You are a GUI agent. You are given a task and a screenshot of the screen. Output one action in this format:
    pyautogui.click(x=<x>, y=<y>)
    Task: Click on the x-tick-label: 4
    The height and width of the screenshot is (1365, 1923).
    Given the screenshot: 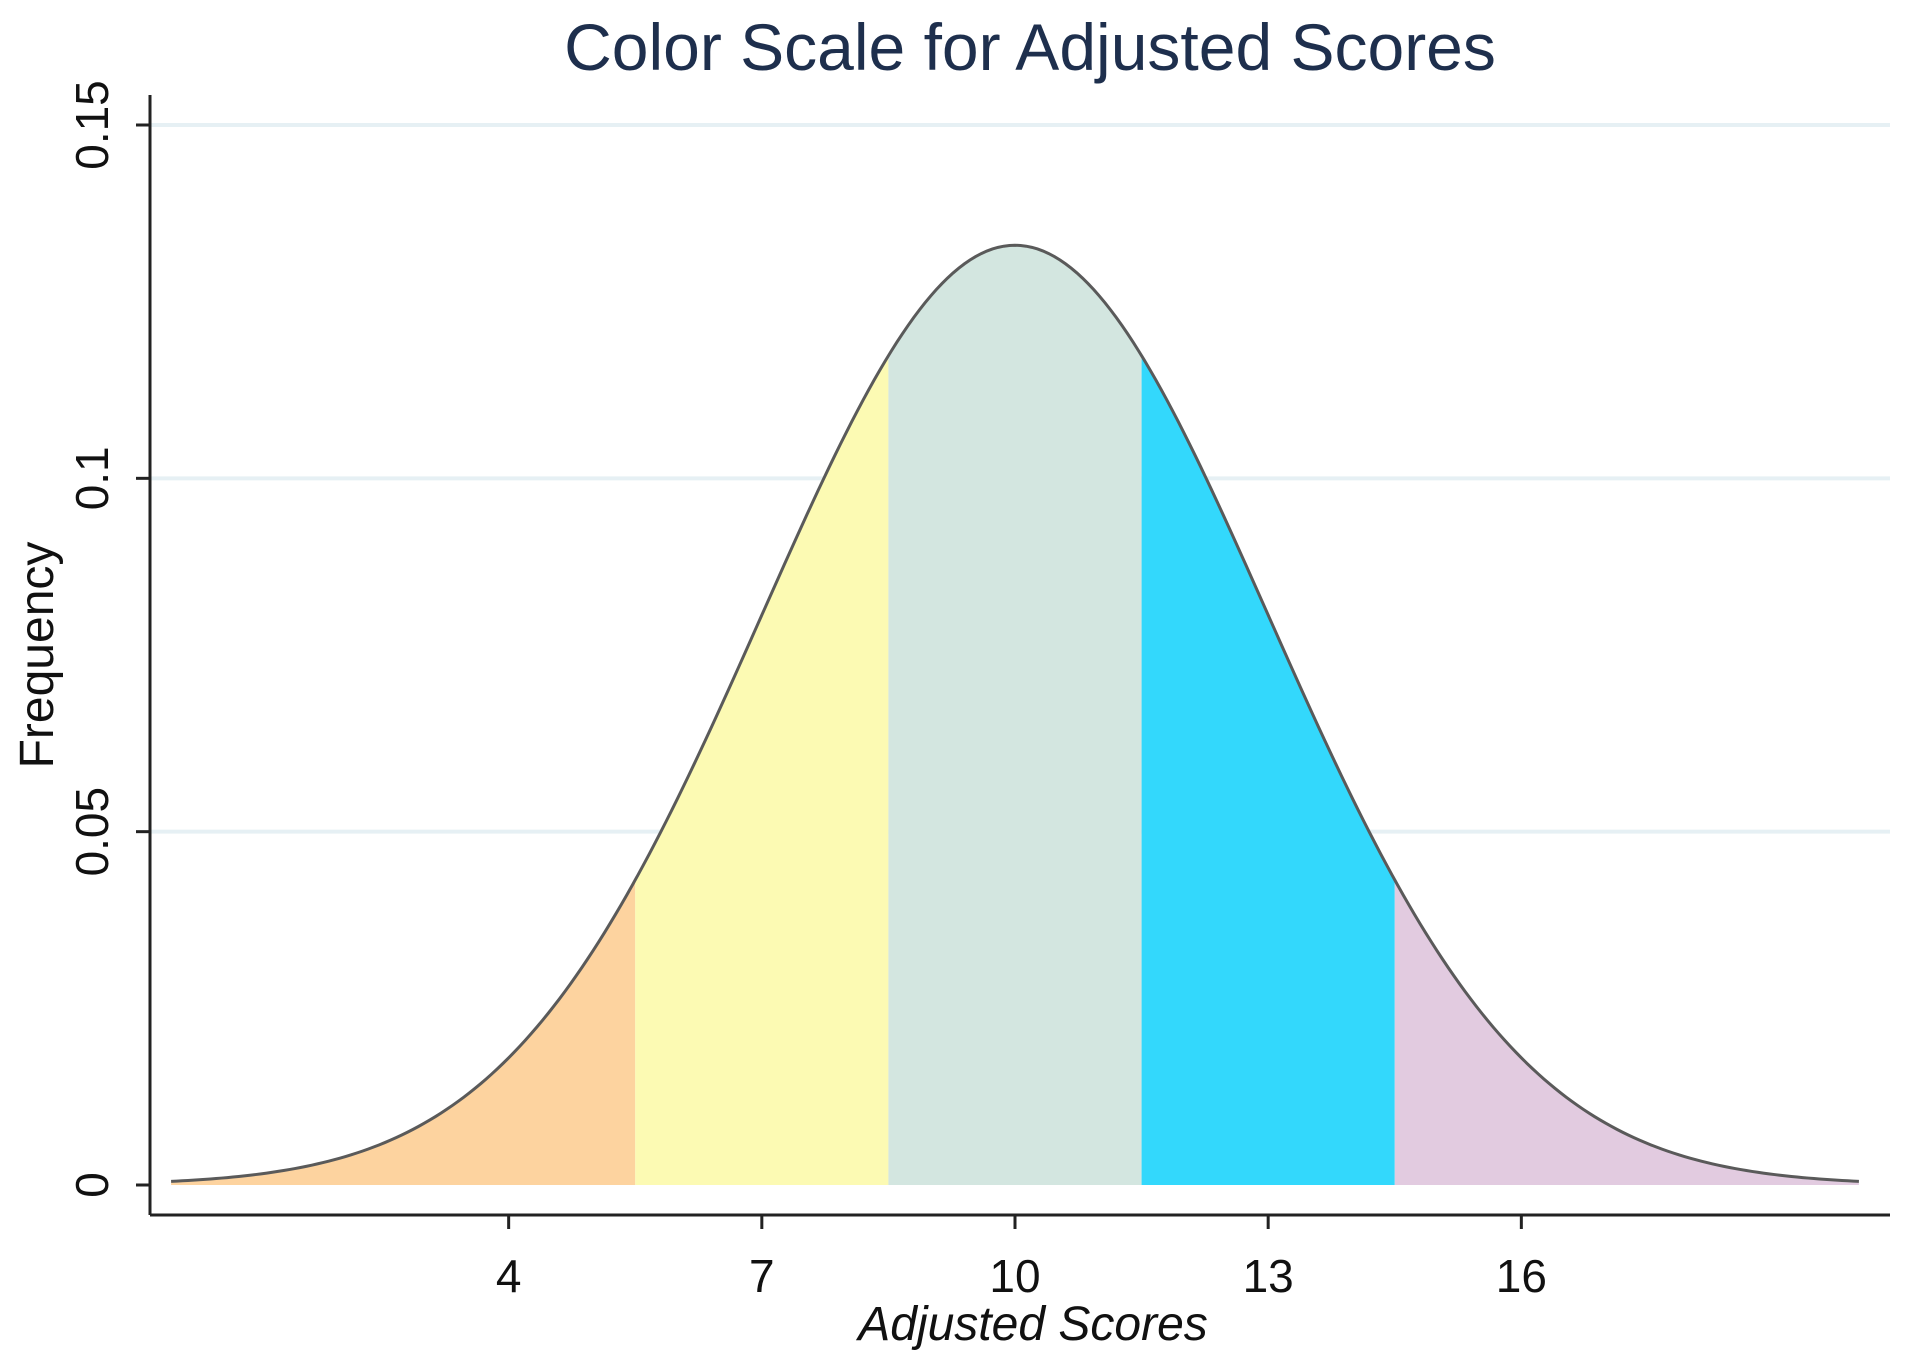 What is the action you would take?
    pyautogui.click(x=509, y=1276)
    